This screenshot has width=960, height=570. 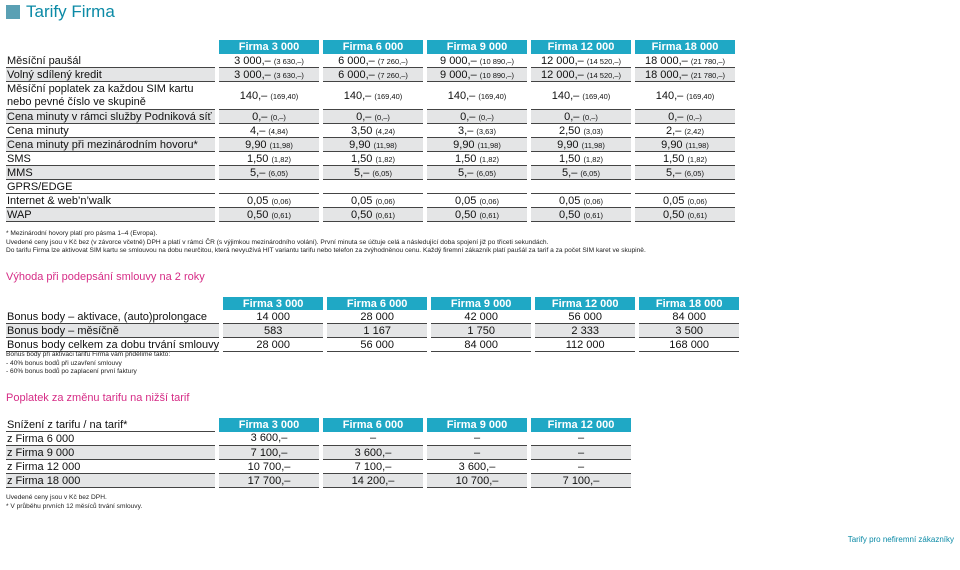 I want to click on row-label: WAP, so click(x=110, y=214).